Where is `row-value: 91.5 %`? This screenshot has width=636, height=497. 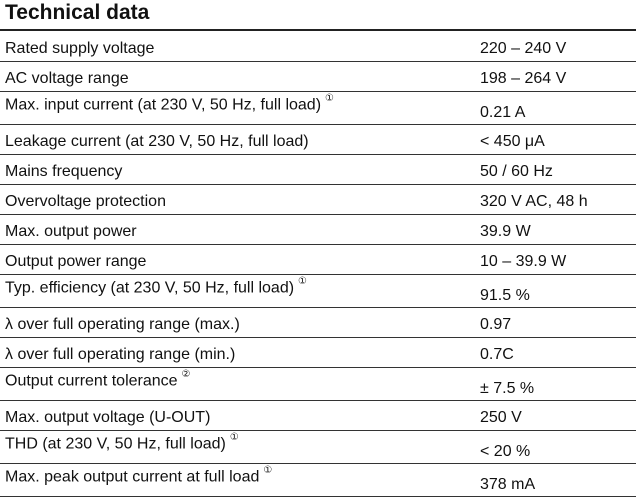 row-value: 91.5 % is located at coordinates (555, 291).